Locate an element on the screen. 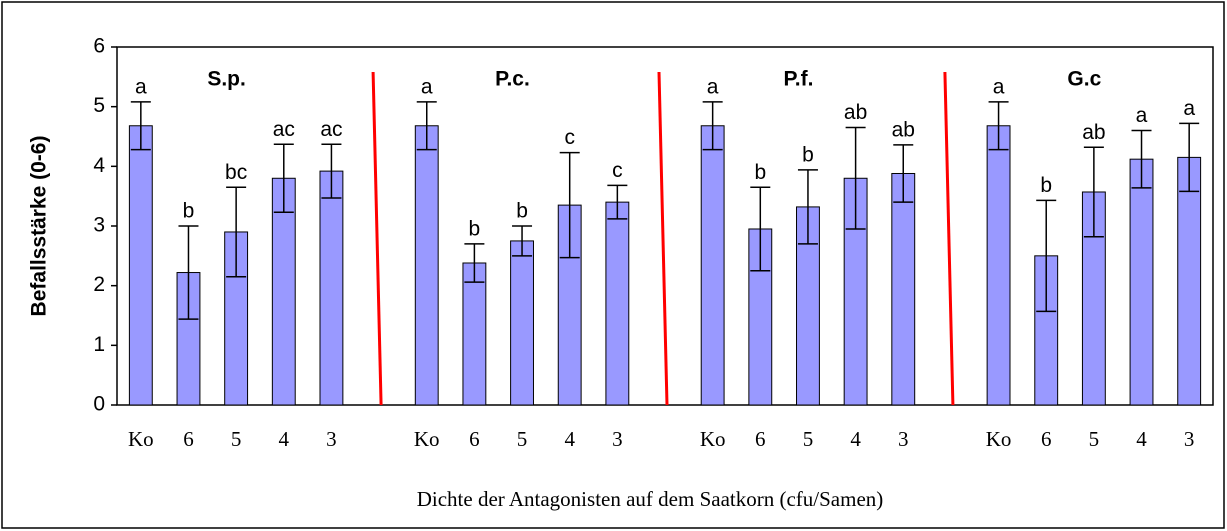  group-label: S.p. is located at coordinates (226, 79).